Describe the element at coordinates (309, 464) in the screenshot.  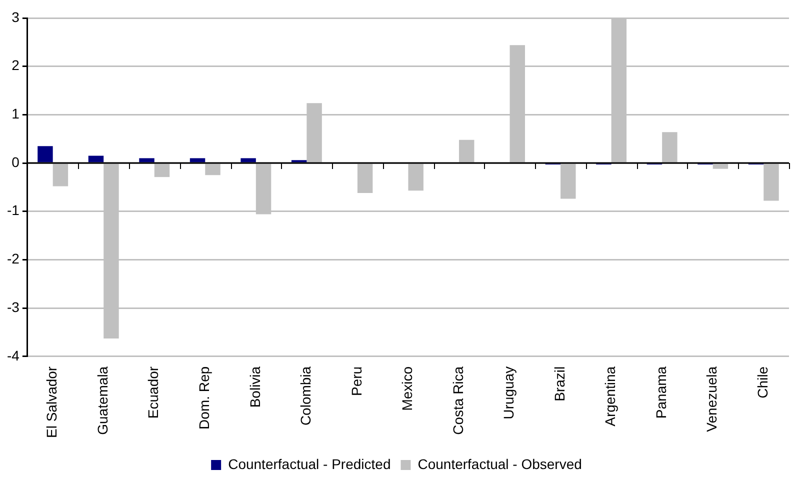
I see `legend-label: Counterfactual - Predicted` at that location.